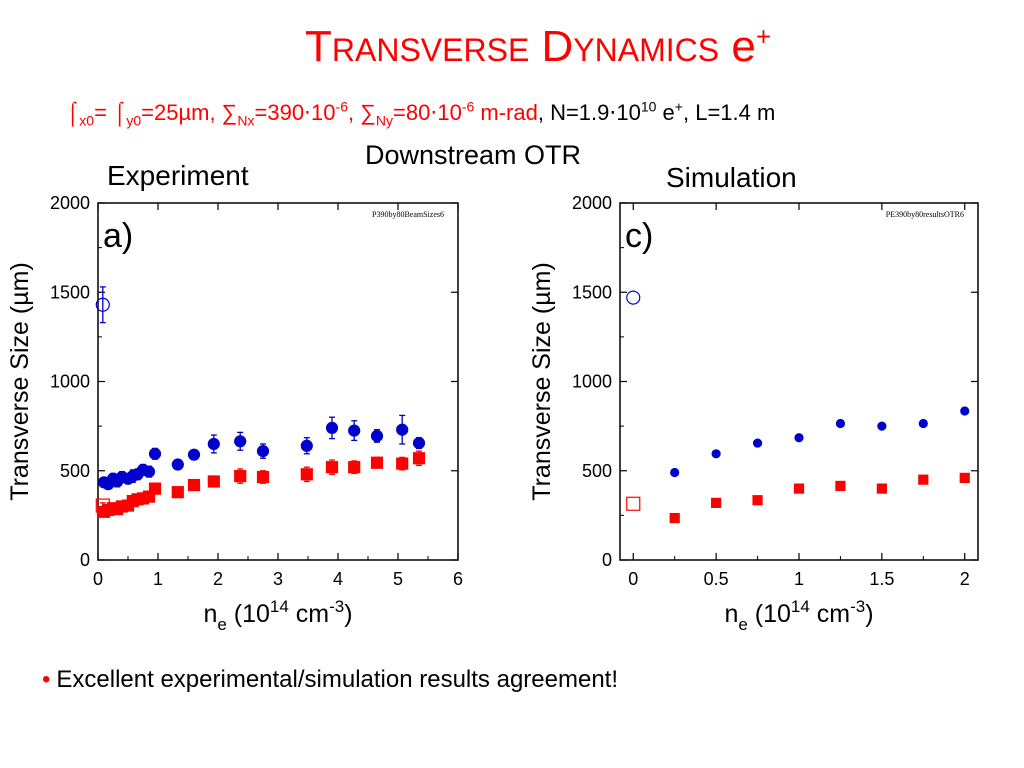 Image resolution: width=1024 pixels, height=768 pixels. I want to click on title-letter-d: D, so click(557, 46).